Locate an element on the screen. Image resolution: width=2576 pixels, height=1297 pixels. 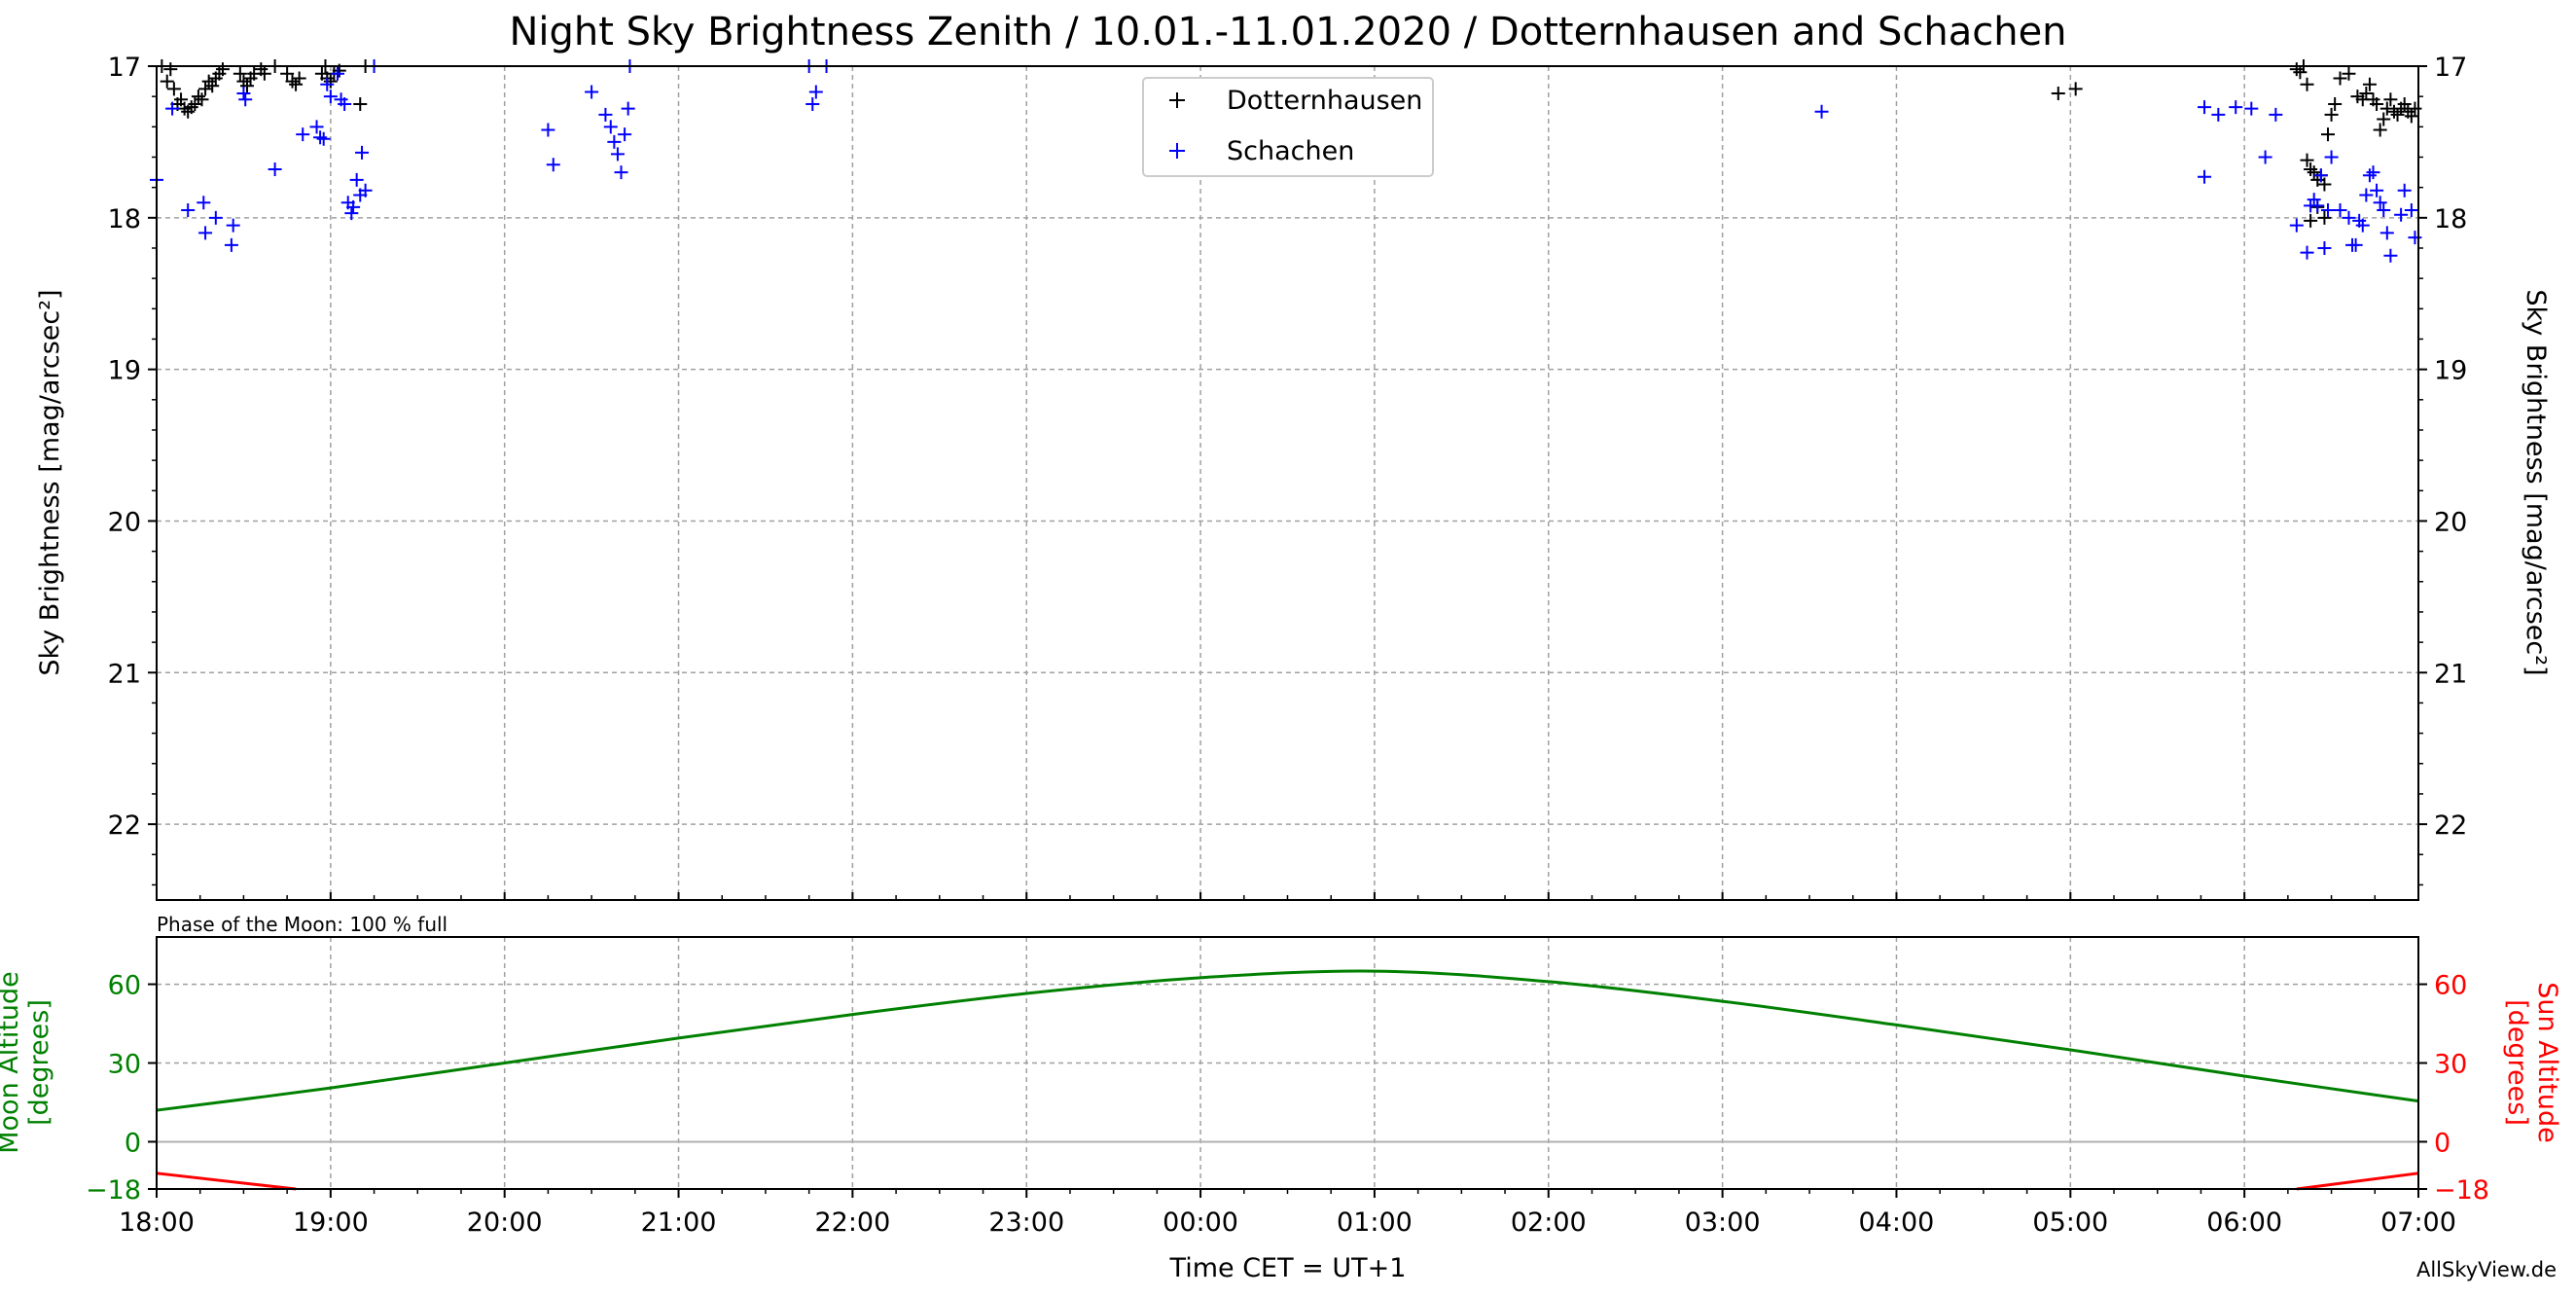
time-xtick-label: 22:00 is located at coordinates (852, 1222).